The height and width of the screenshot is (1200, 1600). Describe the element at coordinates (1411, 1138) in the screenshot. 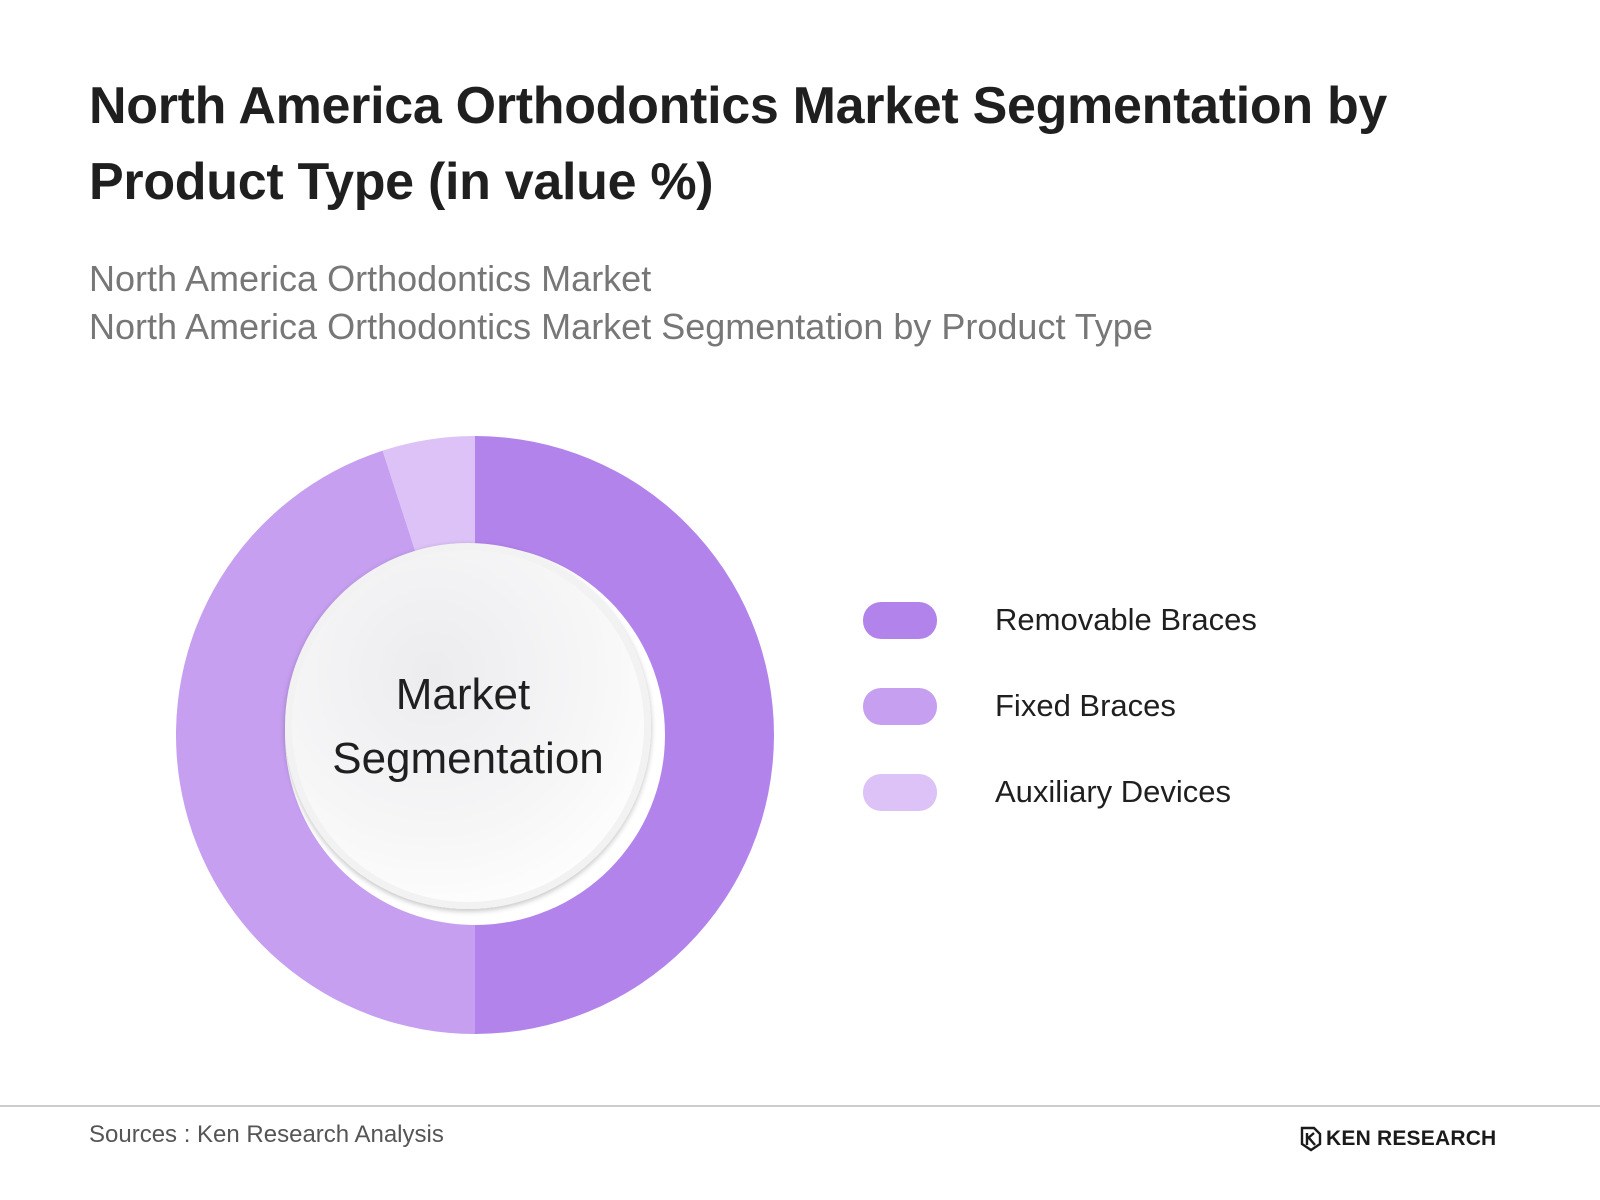

I see `ken-research-logo-text: KEN RESEARCH` at that location.